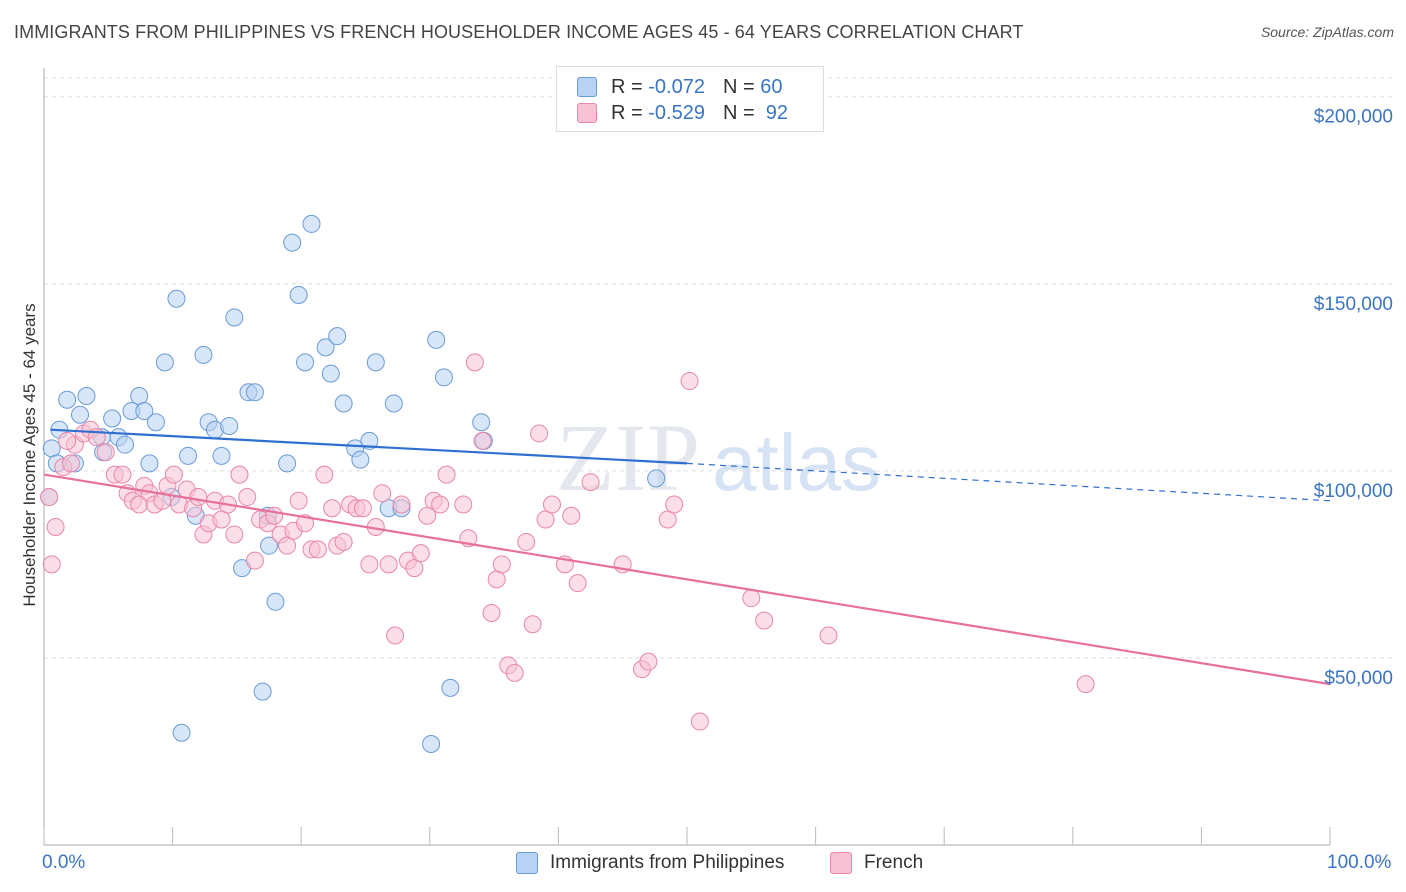 The height and width of the screenshot is (892, 1406). Describe the element at coordinates (1327, 32) in the screenshot. I see `source-label: Source: ZipAtlas.com` at that location.